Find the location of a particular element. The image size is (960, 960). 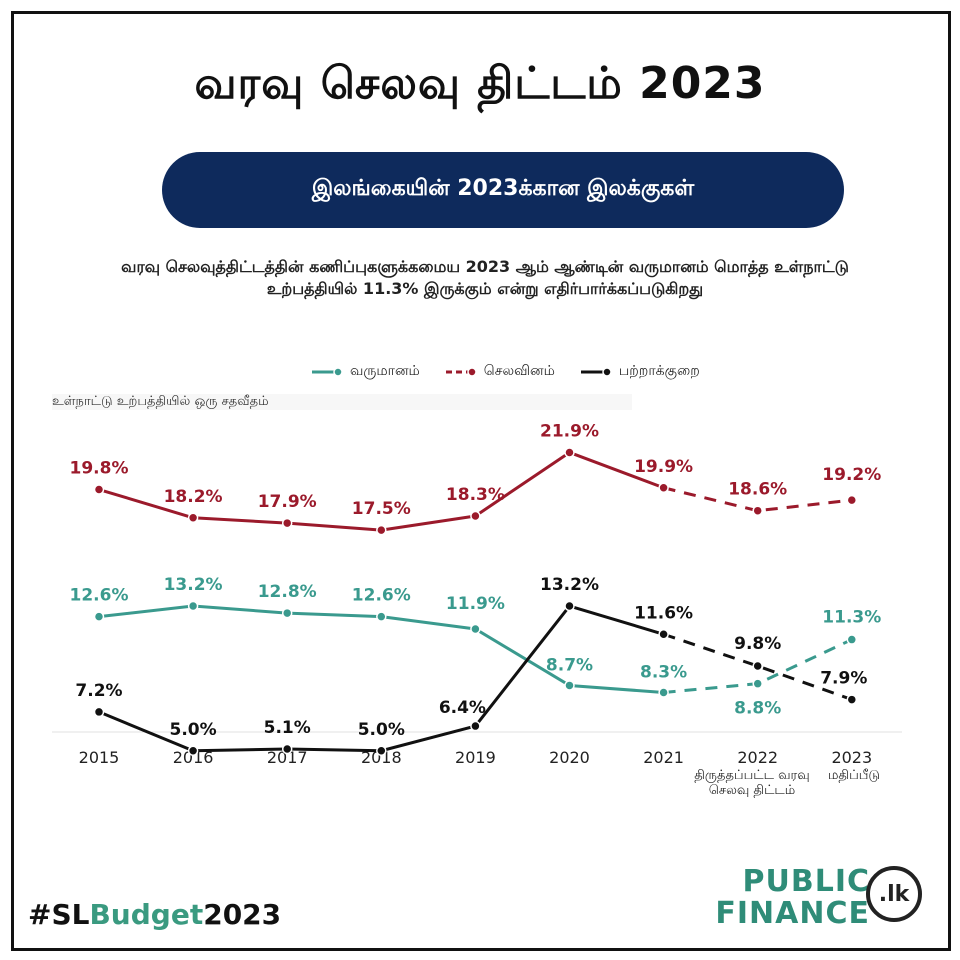

data-point-deficit-2021 is located at coordinates (663, 634).